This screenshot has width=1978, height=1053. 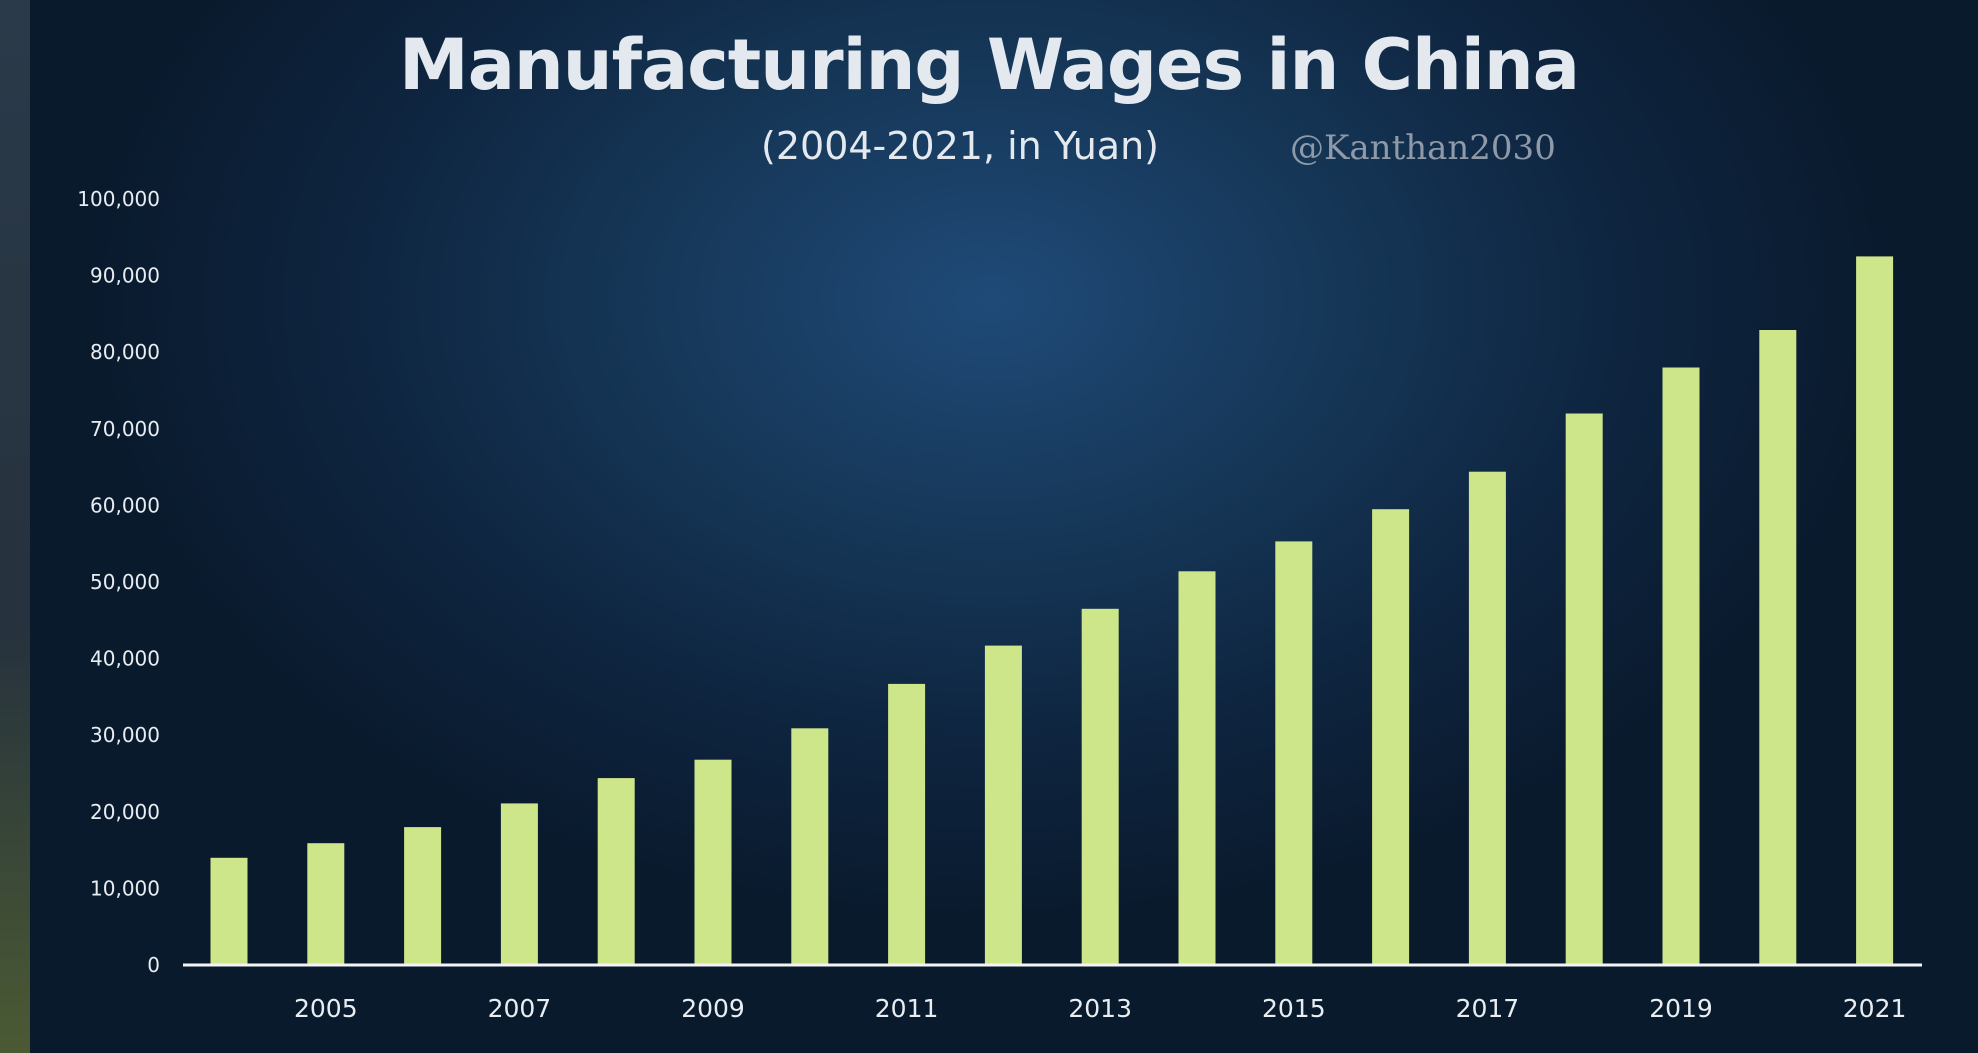 What do you see at coordinates (713, 862) in the screenshot?
I see `bar-2009` at bounding box center [713, 862].